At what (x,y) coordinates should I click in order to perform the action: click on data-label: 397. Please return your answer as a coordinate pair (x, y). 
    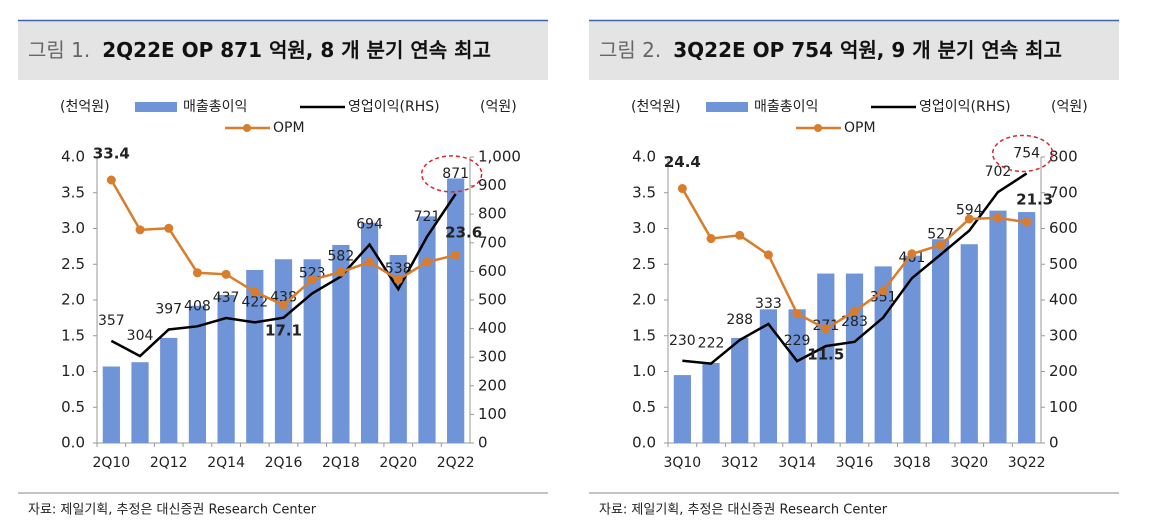
    Looking at the image, I should click on (168, 309).